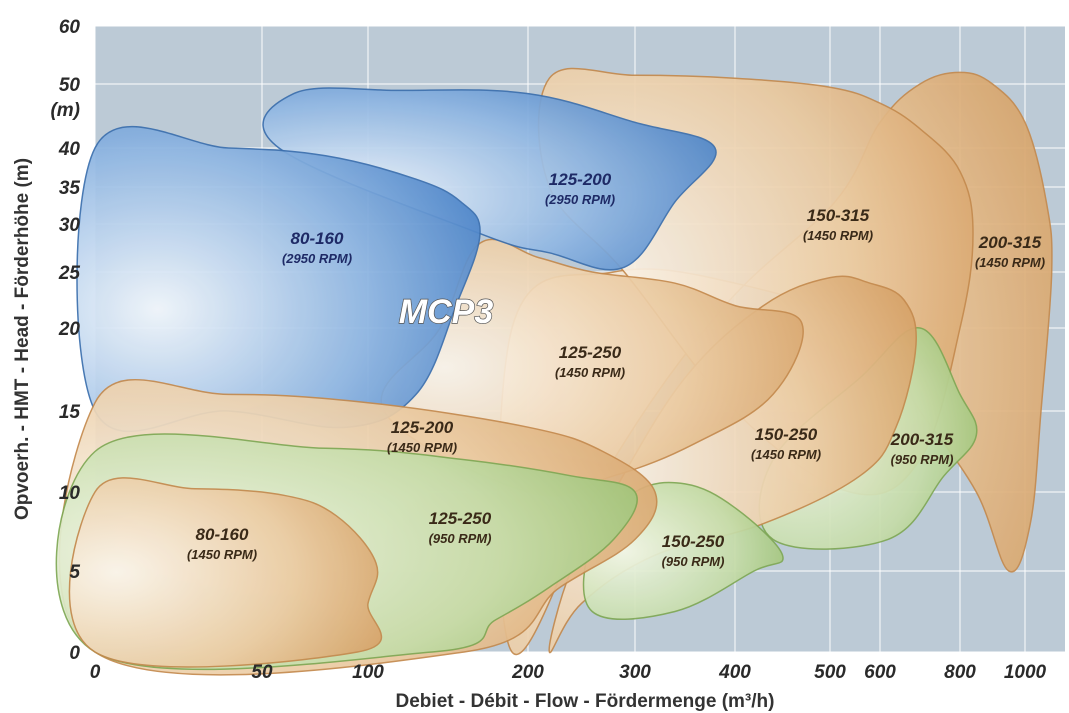  What do you see at coordinates (262, 672) in the screenshot?
I see `x-tick-label: 50` at bounding box center [262, 672].